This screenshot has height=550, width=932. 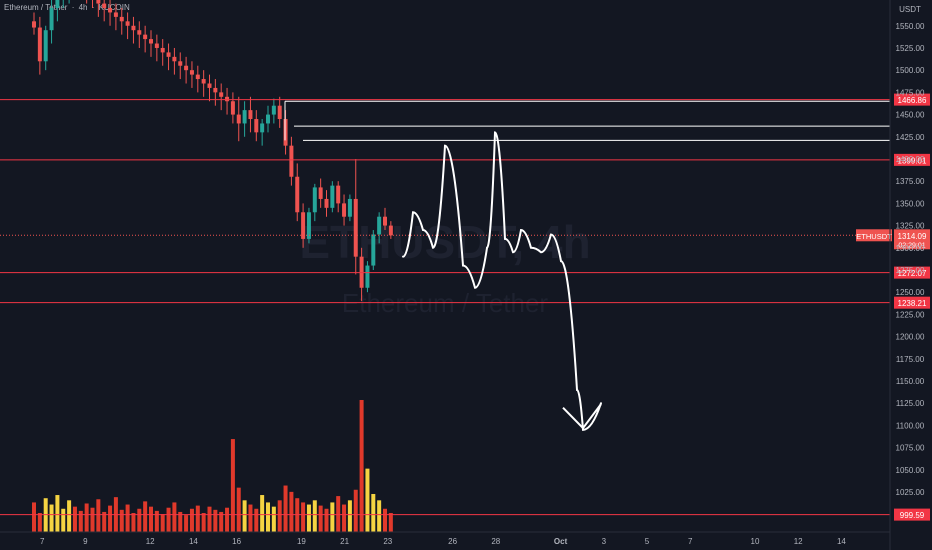 I want to click on y-tick-label: 1075.00, so click(x=910, y=448).